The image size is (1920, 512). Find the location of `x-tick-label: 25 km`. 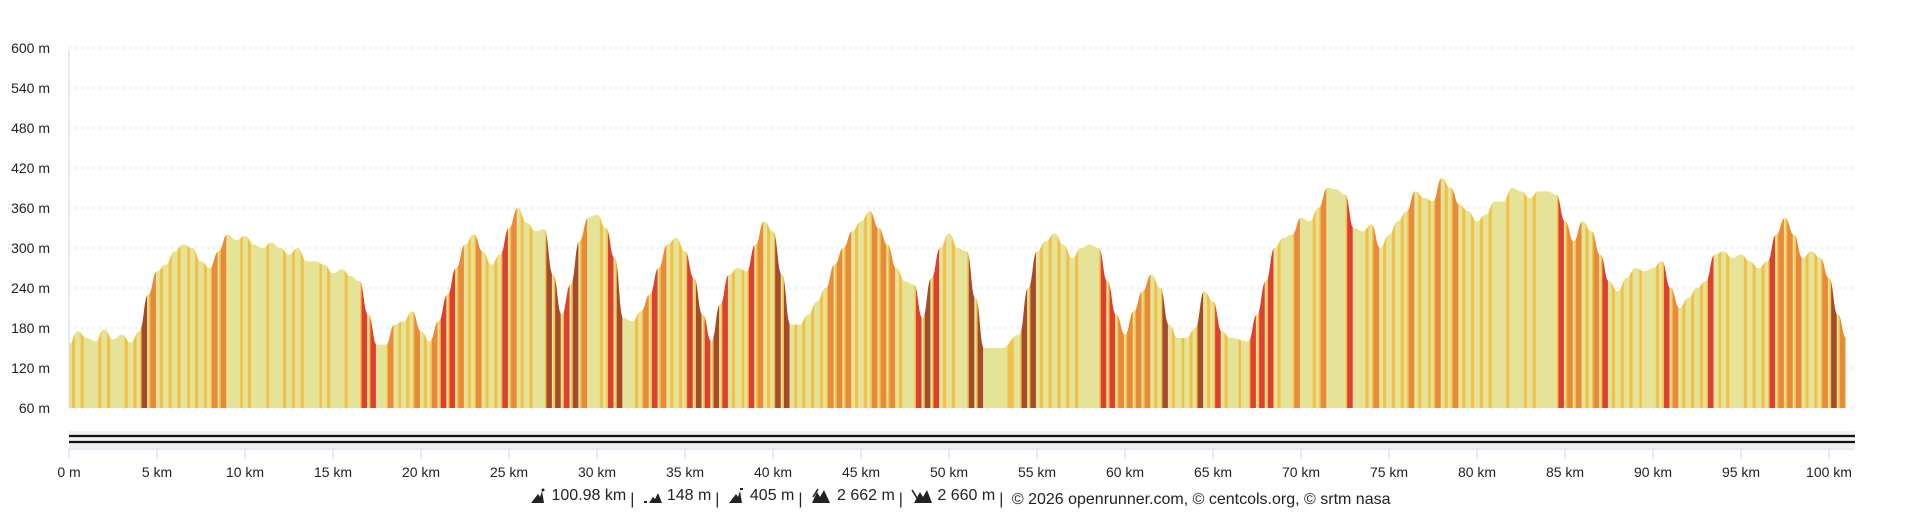

x-tick-label: 25 km is located at coordinates (509, 472).